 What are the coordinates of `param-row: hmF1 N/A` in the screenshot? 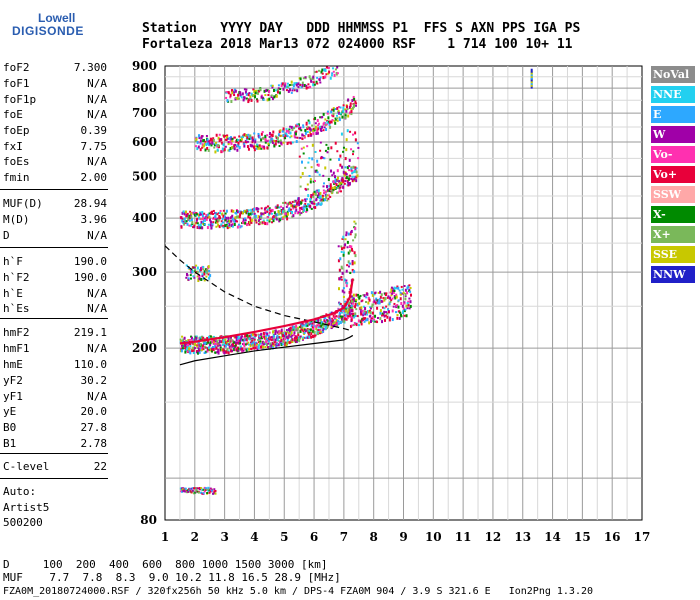 It's located at (55, 349).